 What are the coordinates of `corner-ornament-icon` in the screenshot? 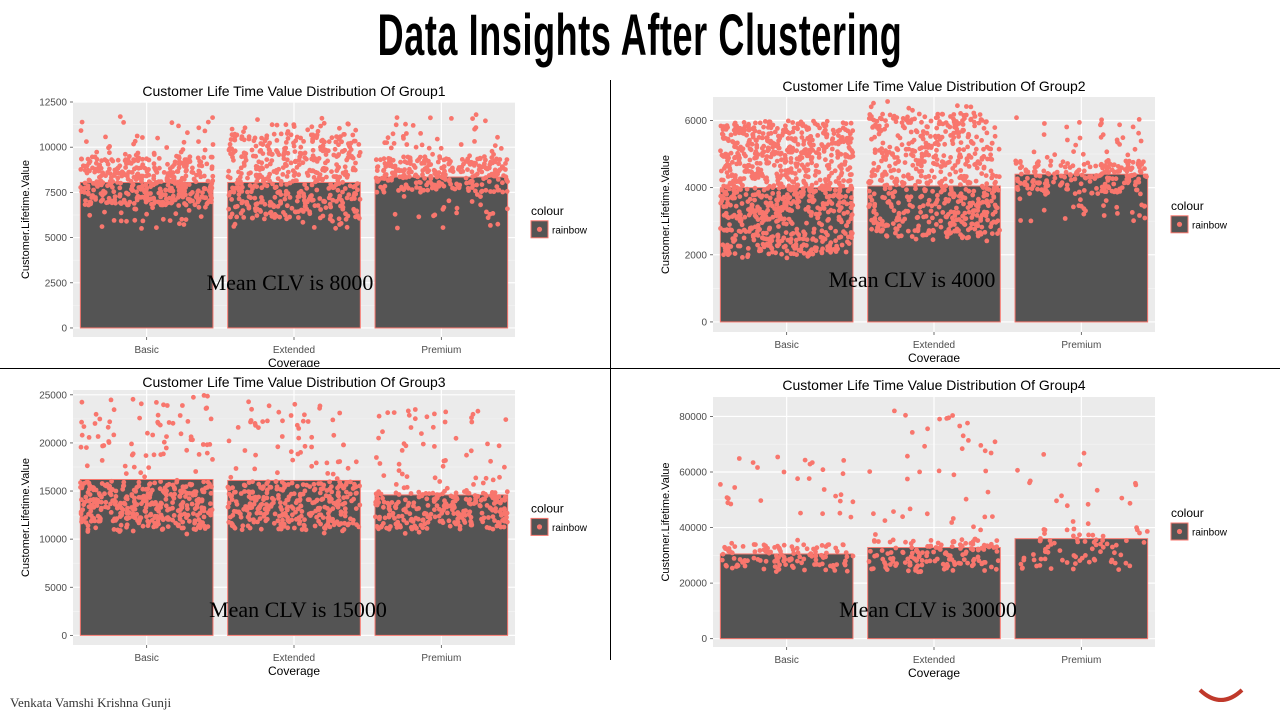 It's located at (1221, 695).